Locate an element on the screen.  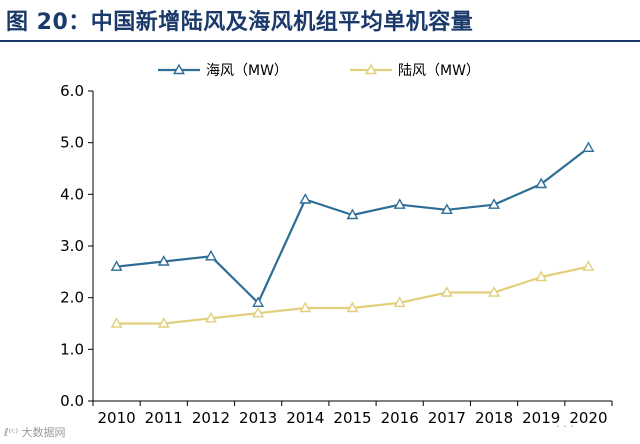
legend-item: 陆风（MW） is located at coordinates (415, 71).